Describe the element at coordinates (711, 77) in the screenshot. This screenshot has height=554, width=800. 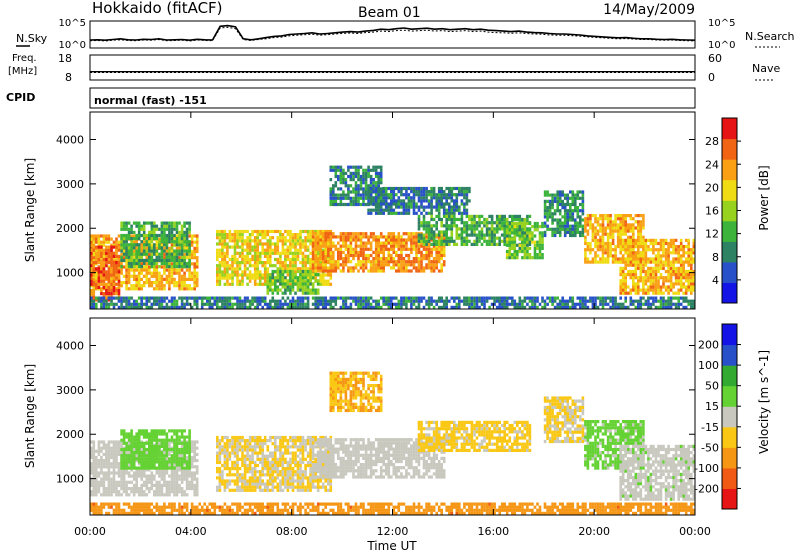
I see `nave-tick-bottom: 0` at that location.